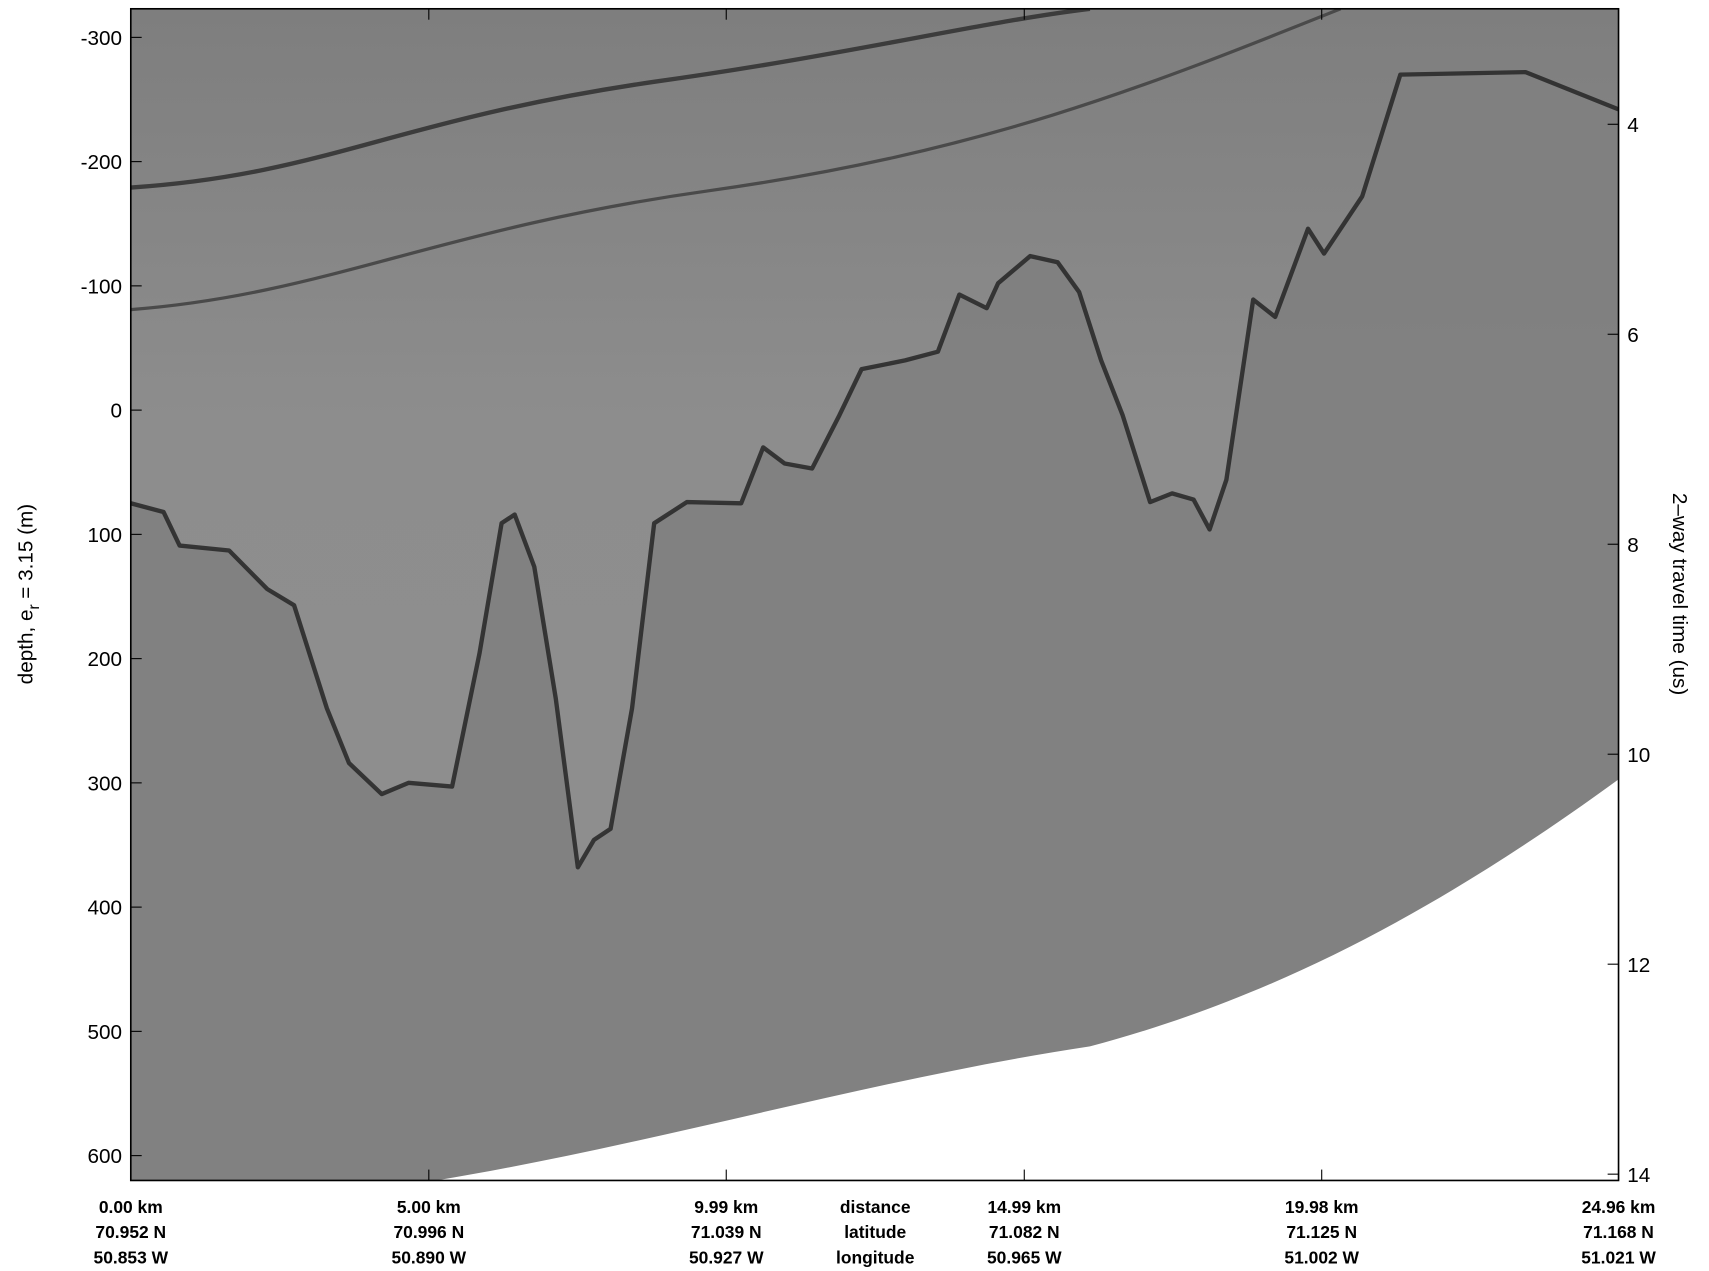 Image resolution: width=1709 pixels, height=1271 pixels. What do you see at coordinates (1321, 1232) in the screenshot?
I see `latitude-label: 71.125 N` at bounding box center [1321, 1232].